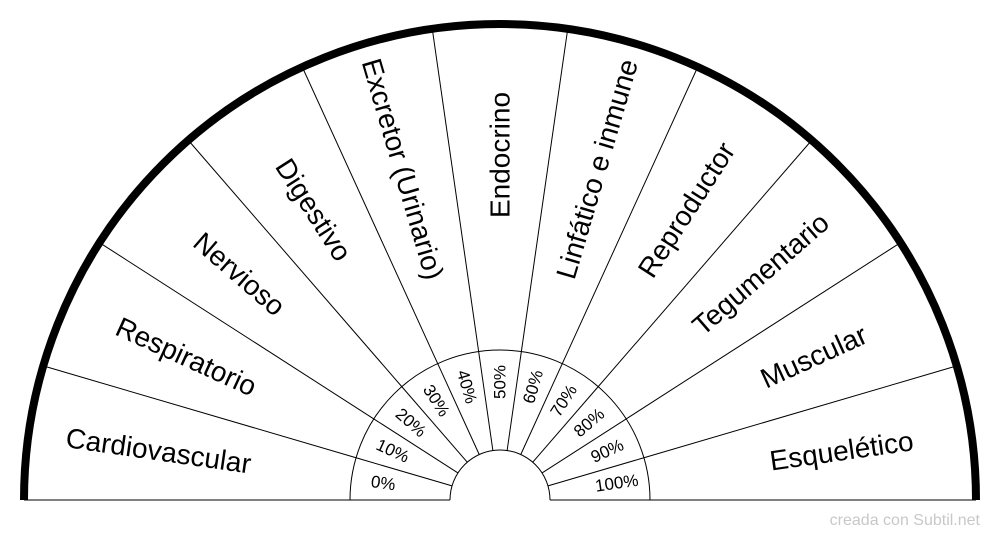 The height and width of the screenshot is (540, 1000). I want to click on sector-label: Excretor (Urinario), so click(403, 169).